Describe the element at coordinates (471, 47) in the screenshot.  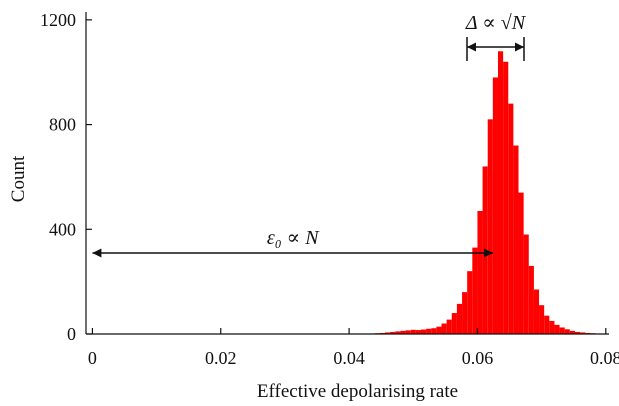
I see `width-arrow-left-head` at that location.